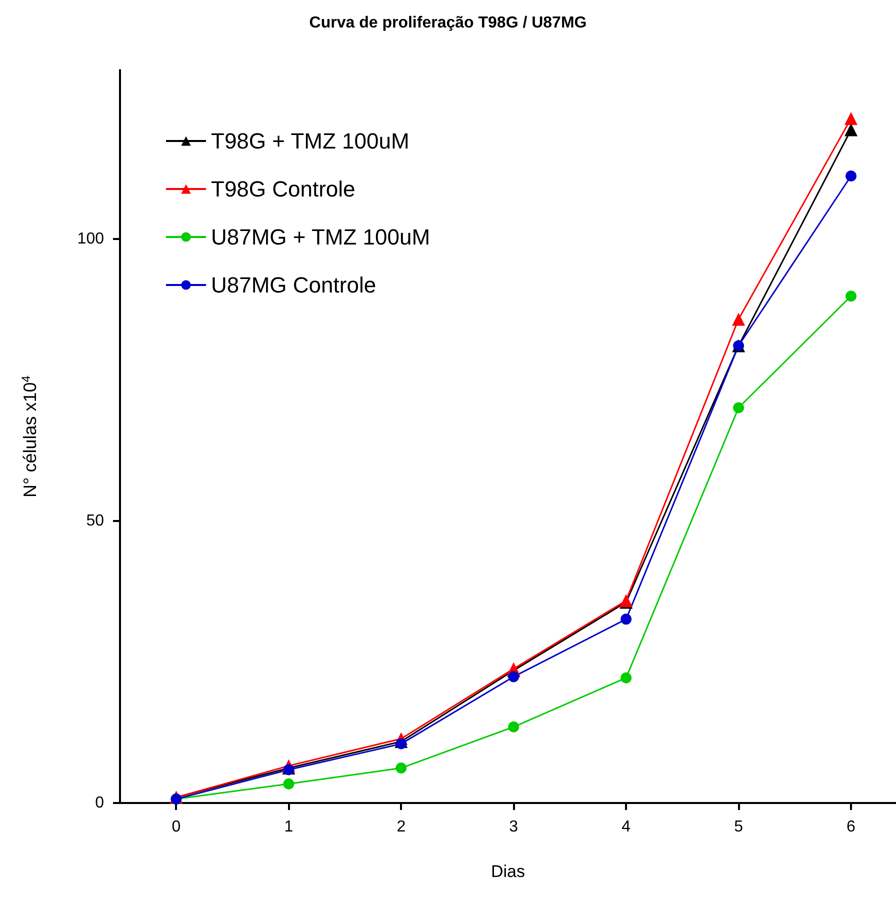  I want to click on x-tick-label: 0, so click(176, 827).